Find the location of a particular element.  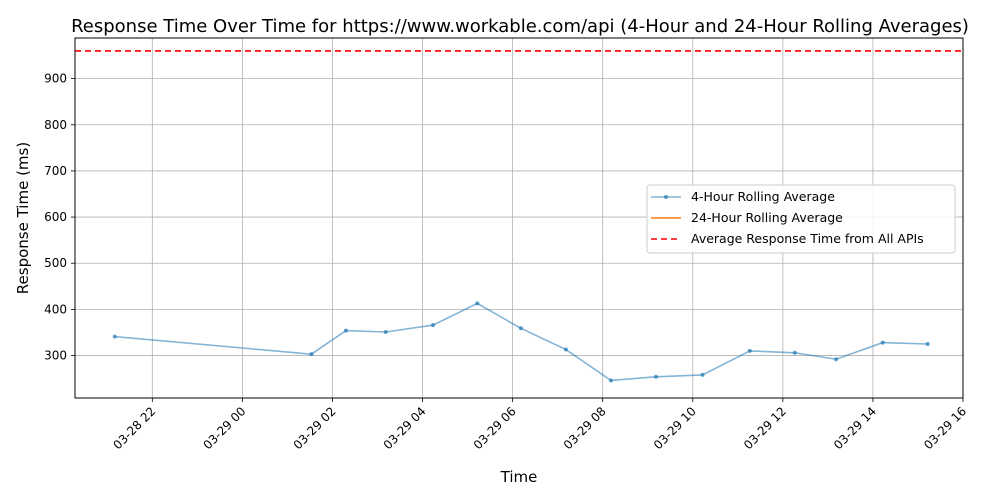

x-tick-label: 03-29 00 is located at coordinates (224, 428).